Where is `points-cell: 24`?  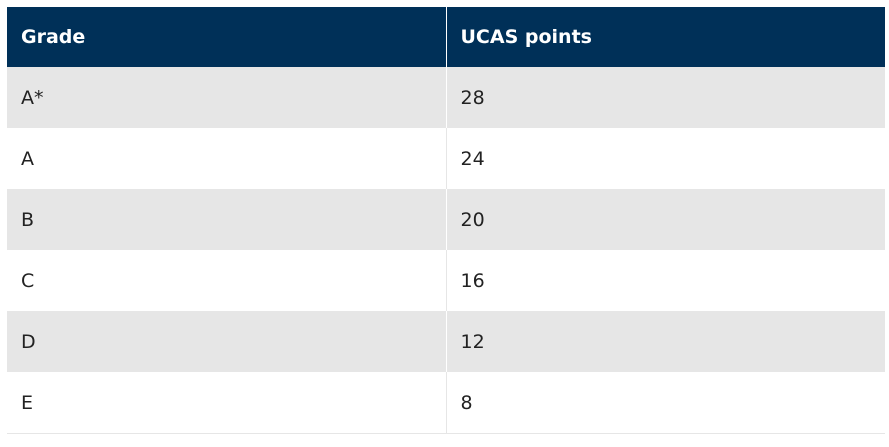
points-cell: 24 is located at coordinates (665, 158).